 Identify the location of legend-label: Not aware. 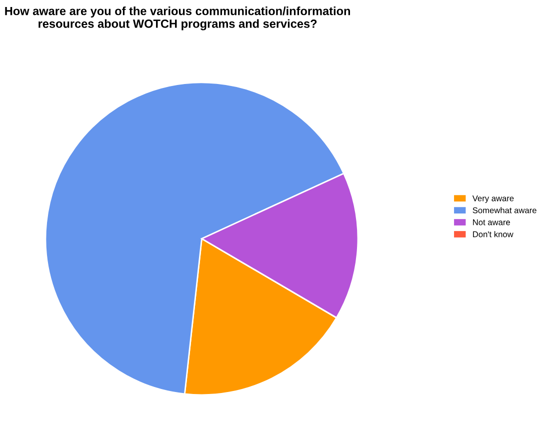
(491, 222).